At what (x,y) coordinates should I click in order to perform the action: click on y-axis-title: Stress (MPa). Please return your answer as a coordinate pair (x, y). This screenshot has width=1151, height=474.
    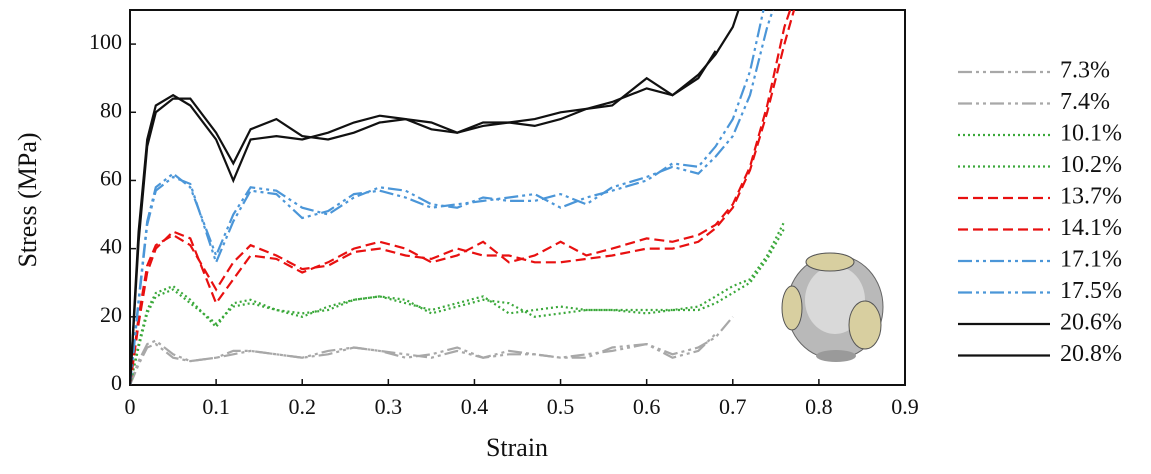
    Looking at the image, I should click on (27, 199).